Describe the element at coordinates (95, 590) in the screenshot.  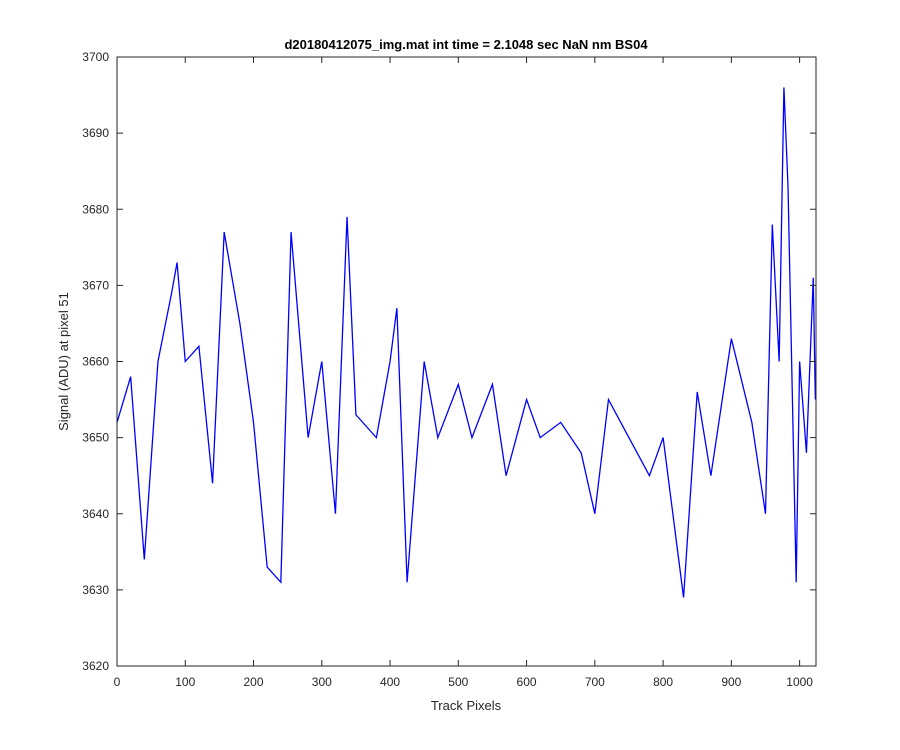
I see `y-tick-label: 3630` at that location.